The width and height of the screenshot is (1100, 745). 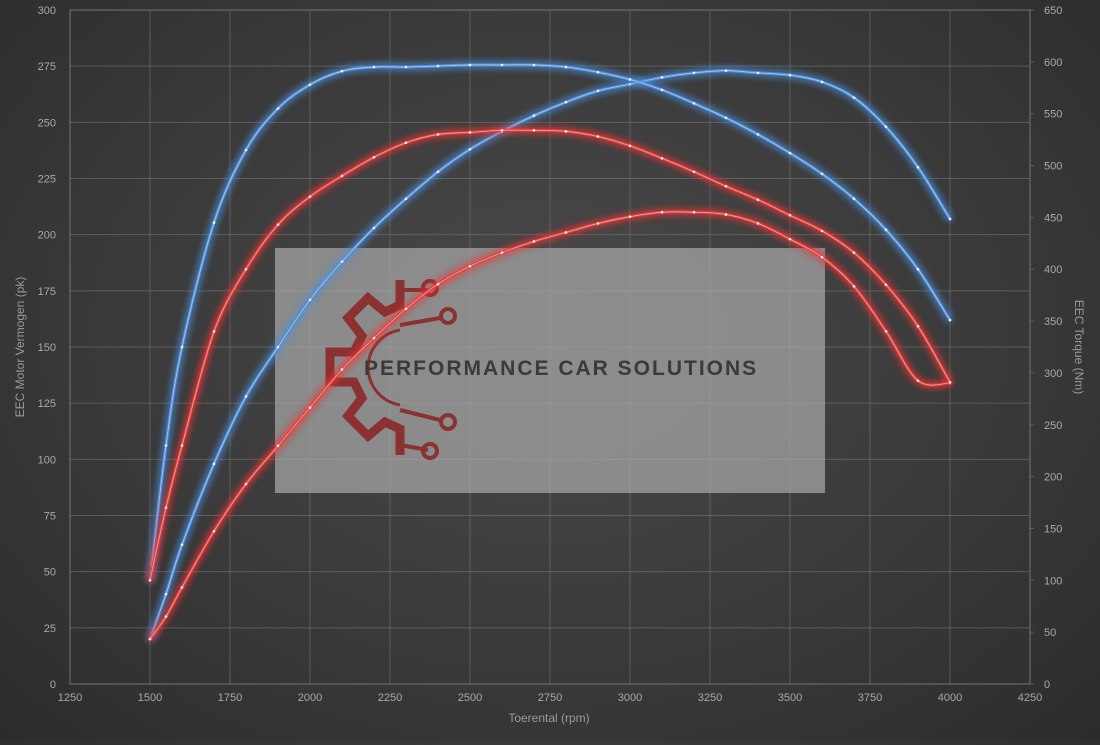 What do you see at coordinates (1053, 426) in the screenshot?
I see `y-right-tick-label: 250` at bounding box center [1053, 426].